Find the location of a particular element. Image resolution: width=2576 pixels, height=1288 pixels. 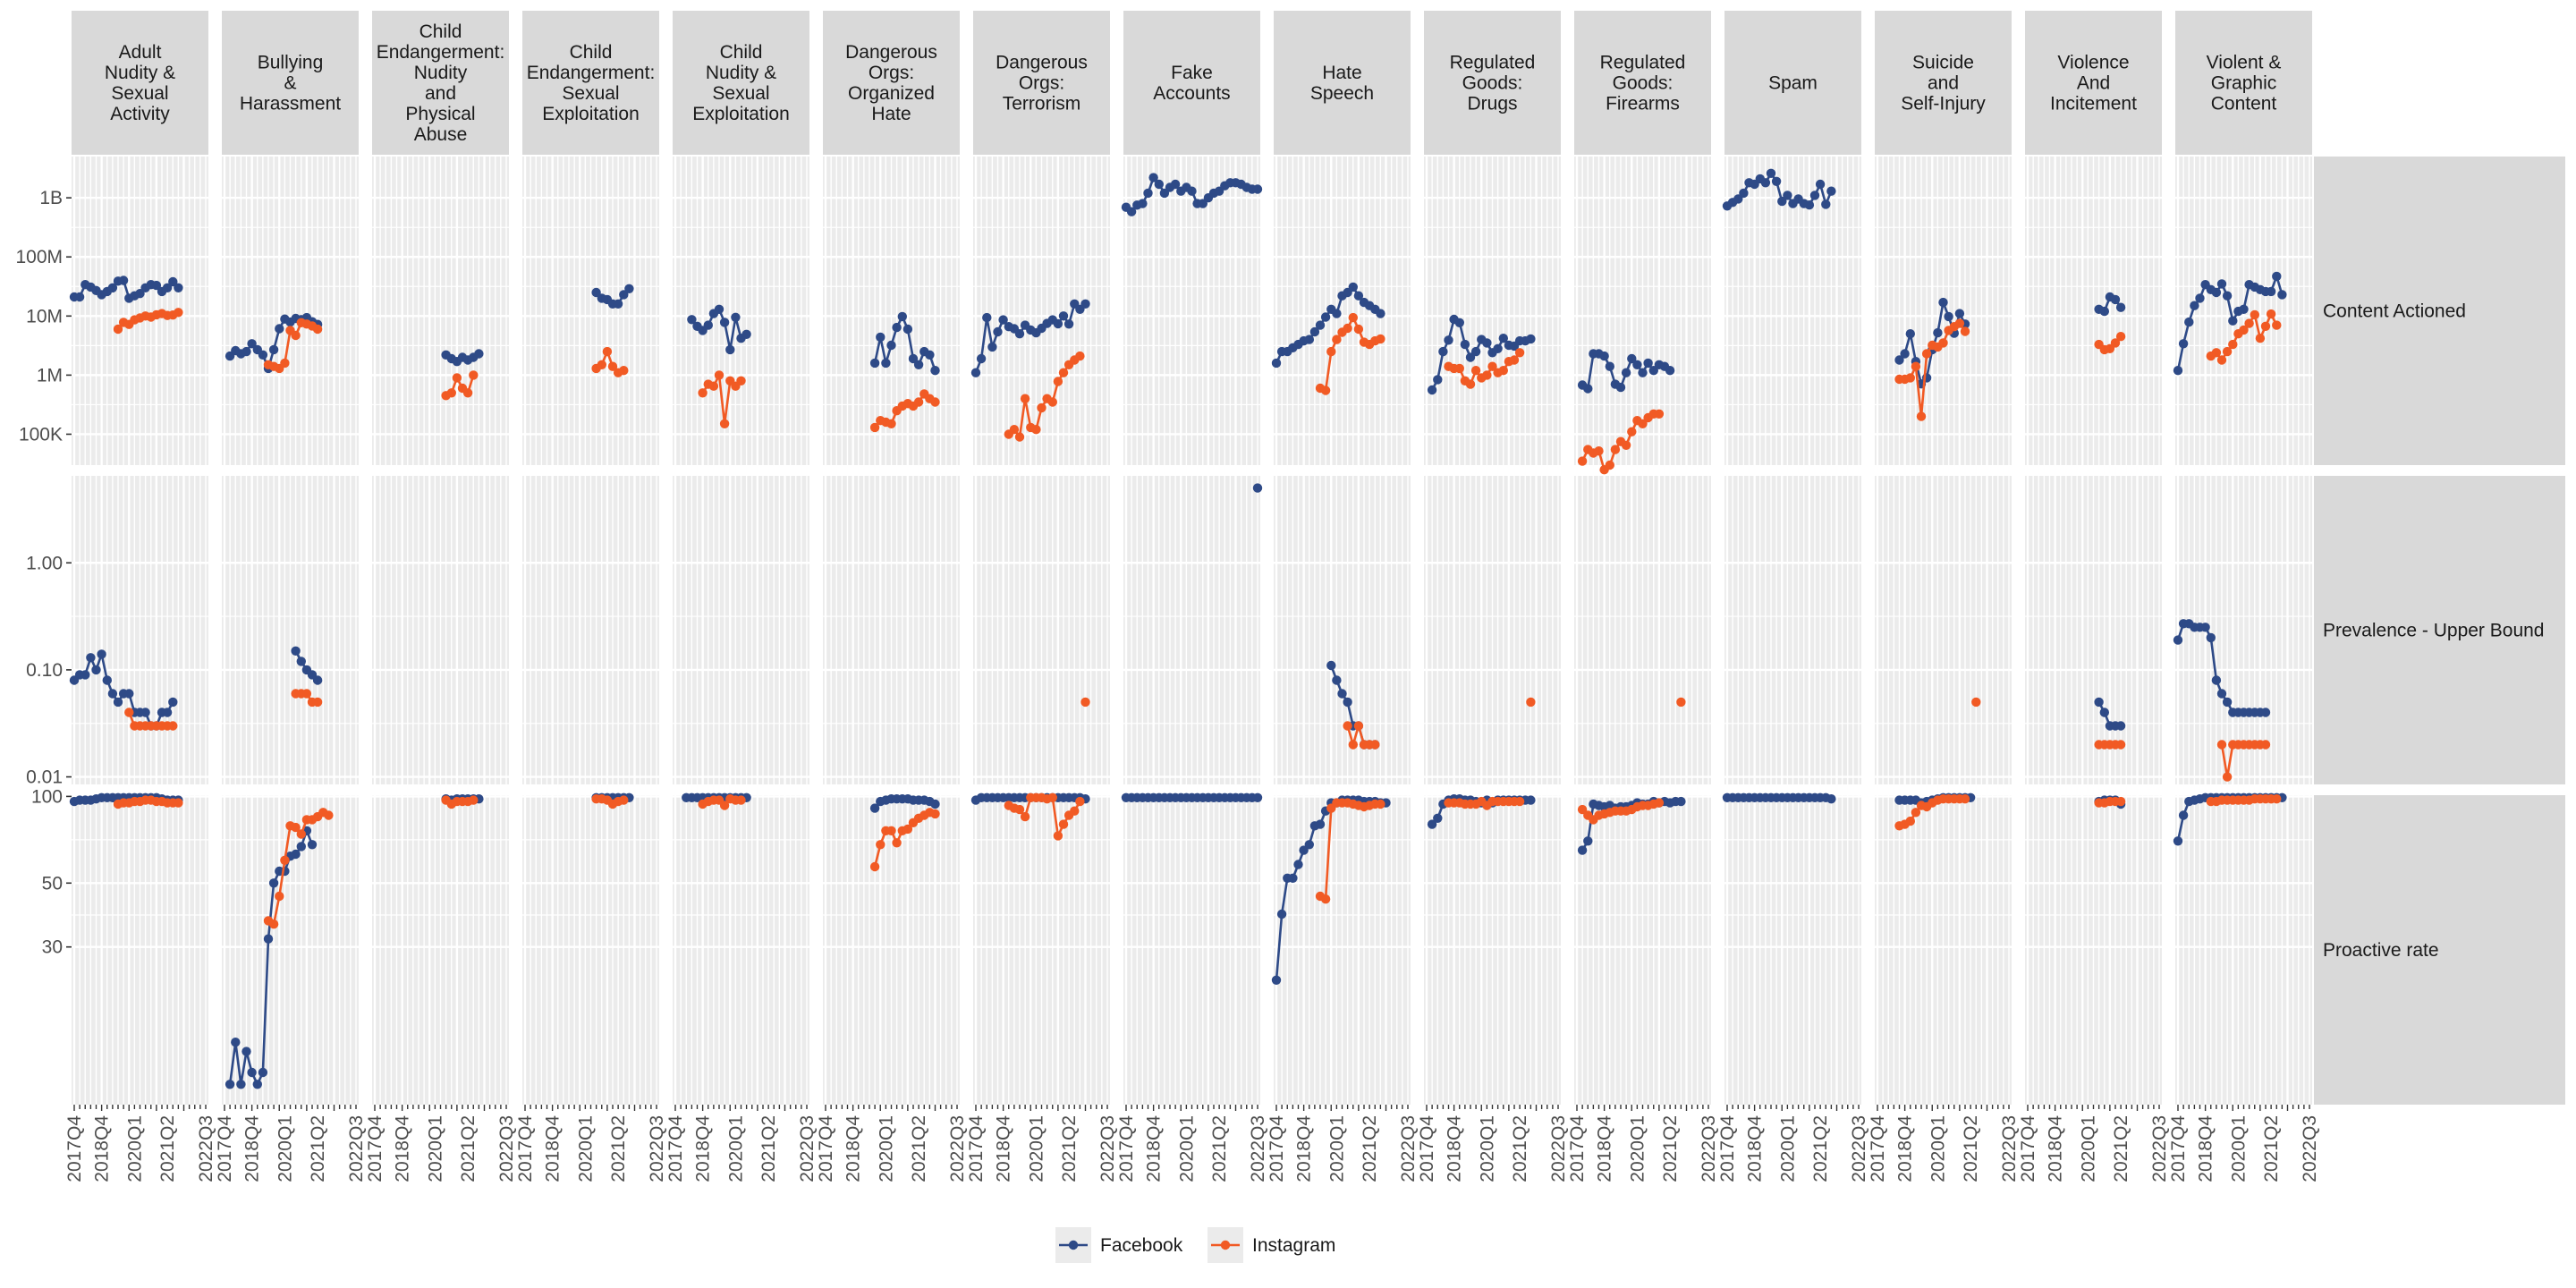

strip-label-line: Endangerment: is located at coordinates (441, 52).